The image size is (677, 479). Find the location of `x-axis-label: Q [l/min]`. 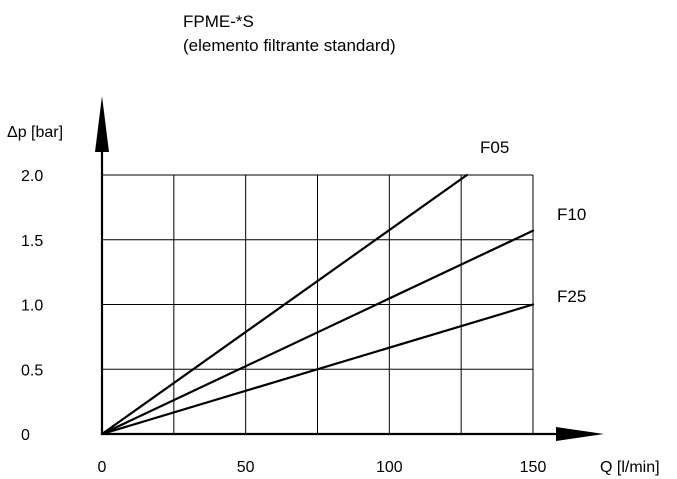

x-axis-label: Q [l/min] is located at coordinates (630, 467).